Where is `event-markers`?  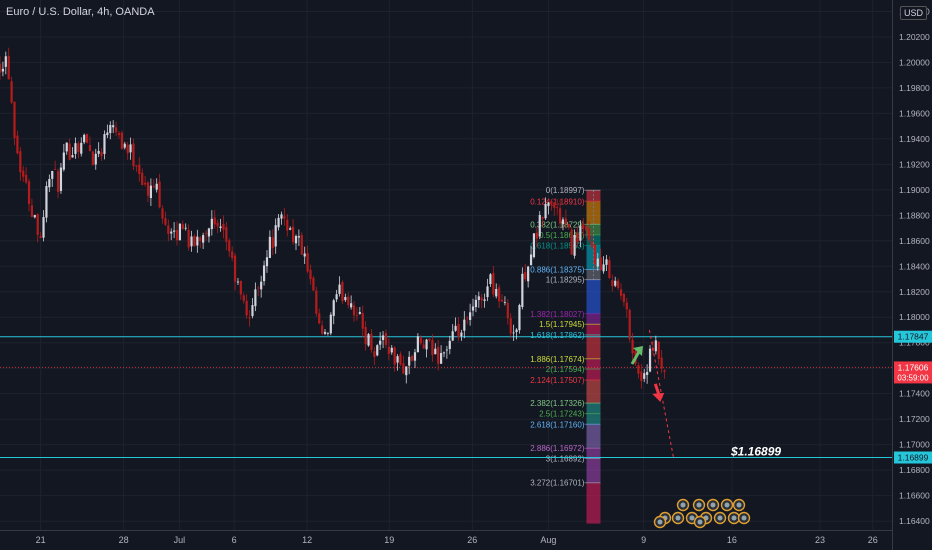
event-markers is located at coordinates (702, 513).